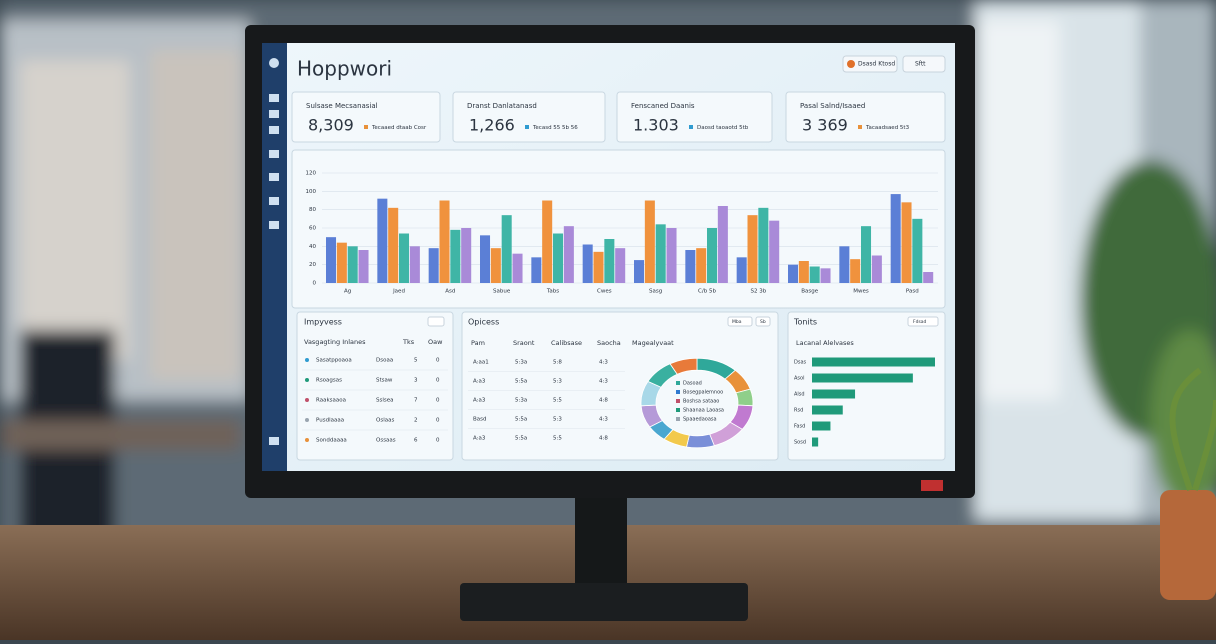 The height and width of the screenshot is (644, 1216). What do you see at coordinates (603, 382) in the screenshot?
I see `table-cell: 4:3` at bounding box center [603, 382].